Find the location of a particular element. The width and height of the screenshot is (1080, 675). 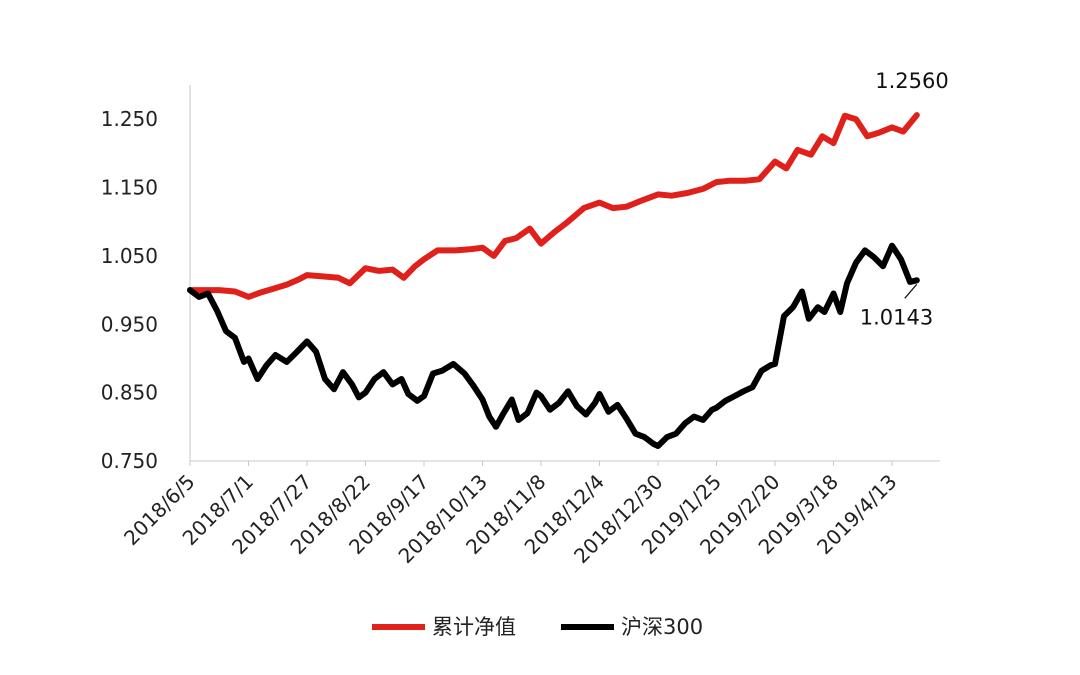

legend-item-csi300: 沪深300 is located at coordinates (662, 627).